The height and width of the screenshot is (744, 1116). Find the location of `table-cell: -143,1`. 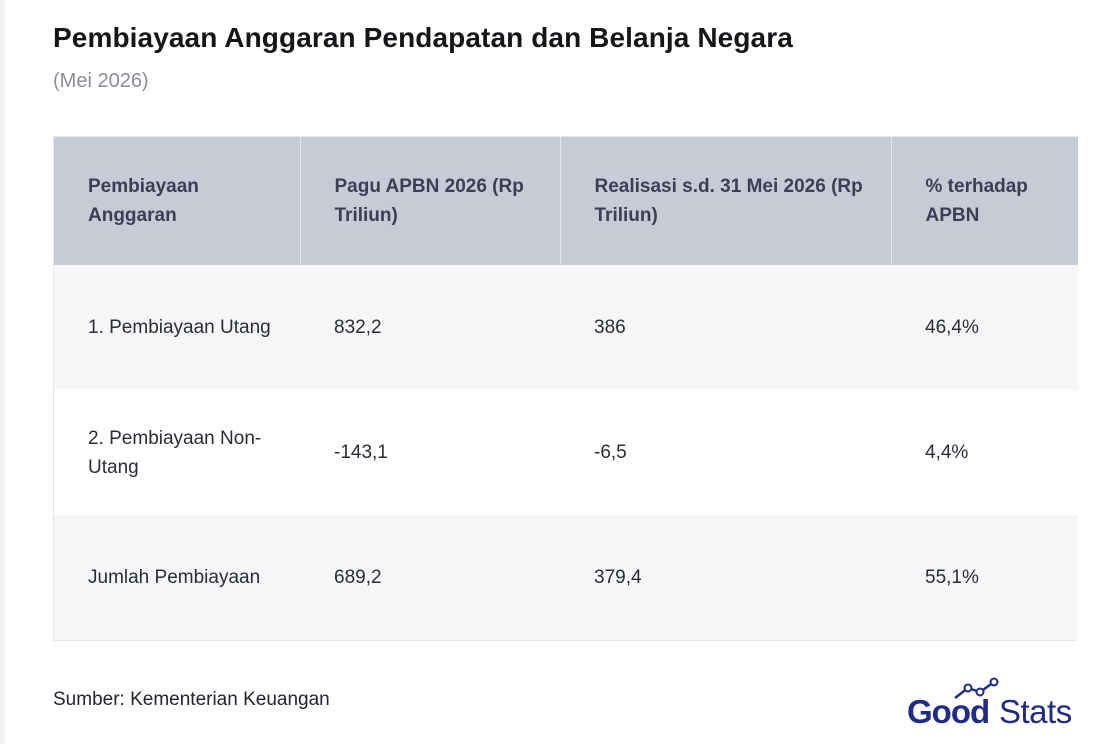

table-cell: -143,1 is located at coordinates (430, 452).